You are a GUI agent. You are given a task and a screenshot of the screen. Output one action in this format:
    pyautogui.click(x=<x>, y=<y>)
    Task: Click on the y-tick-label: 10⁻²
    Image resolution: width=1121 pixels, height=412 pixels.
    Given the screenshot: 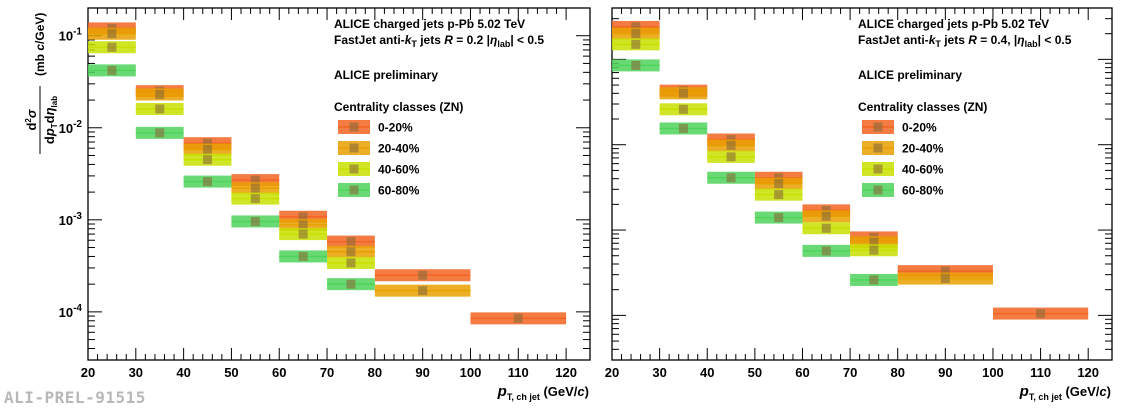 What is the action you would take?
    pyautogui.click(x=71, y=127)
    